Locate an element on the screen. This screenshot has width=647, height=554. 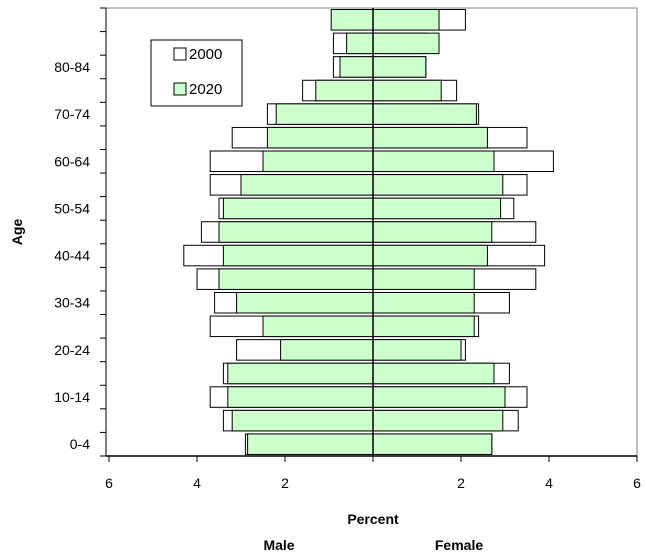
y-tick-label: 0-4 is located at coordinates (80, 444).